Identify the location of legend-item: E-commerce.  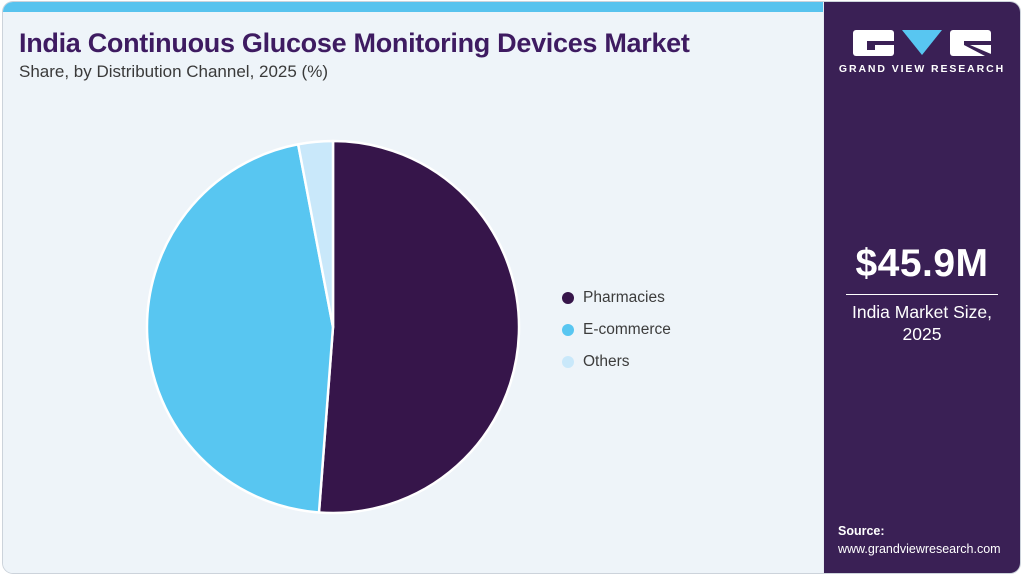
(616, 330).